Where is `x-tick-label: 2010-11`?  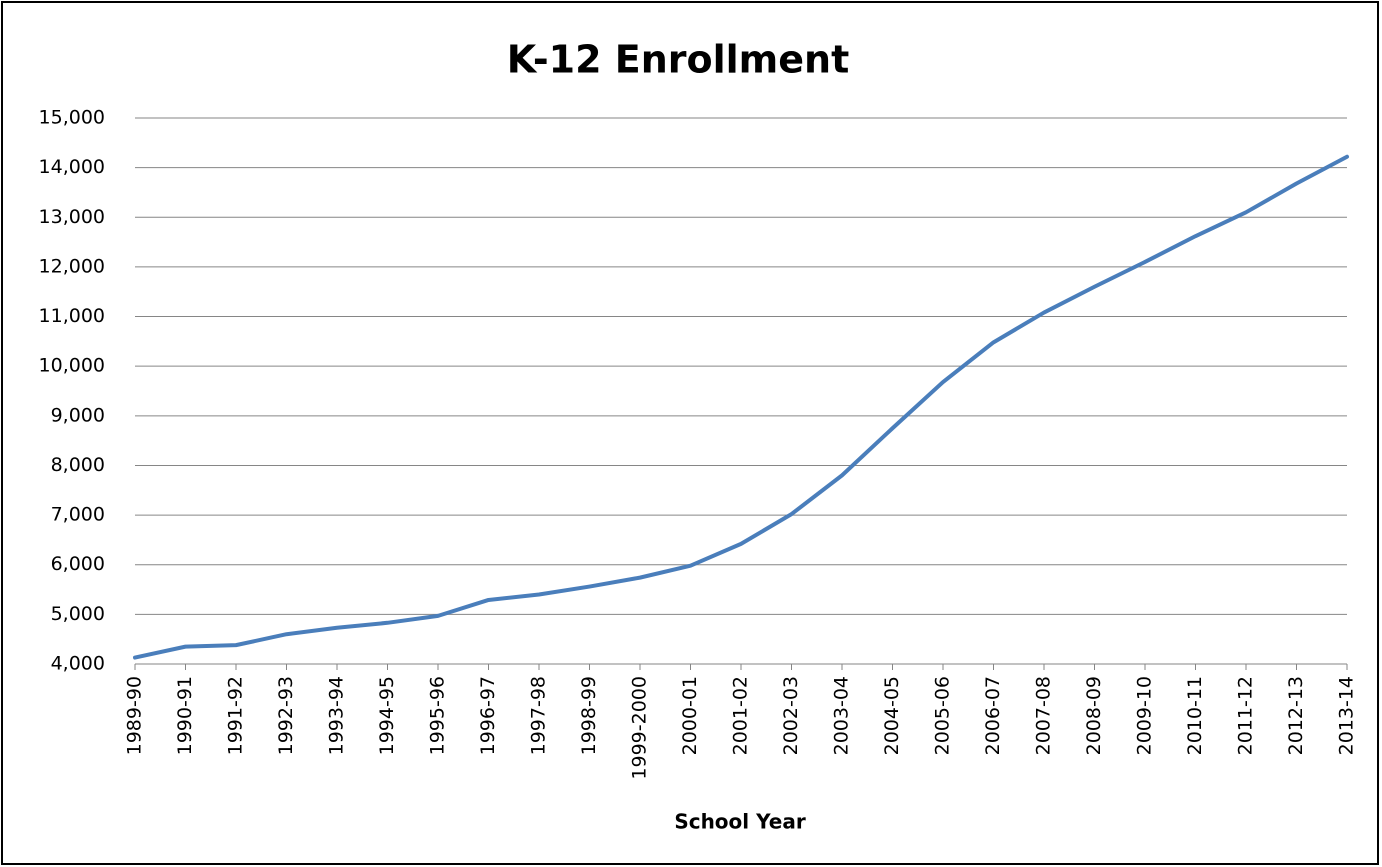 x-tick-label: 2010-11 is located at coordinates (1195, 715).